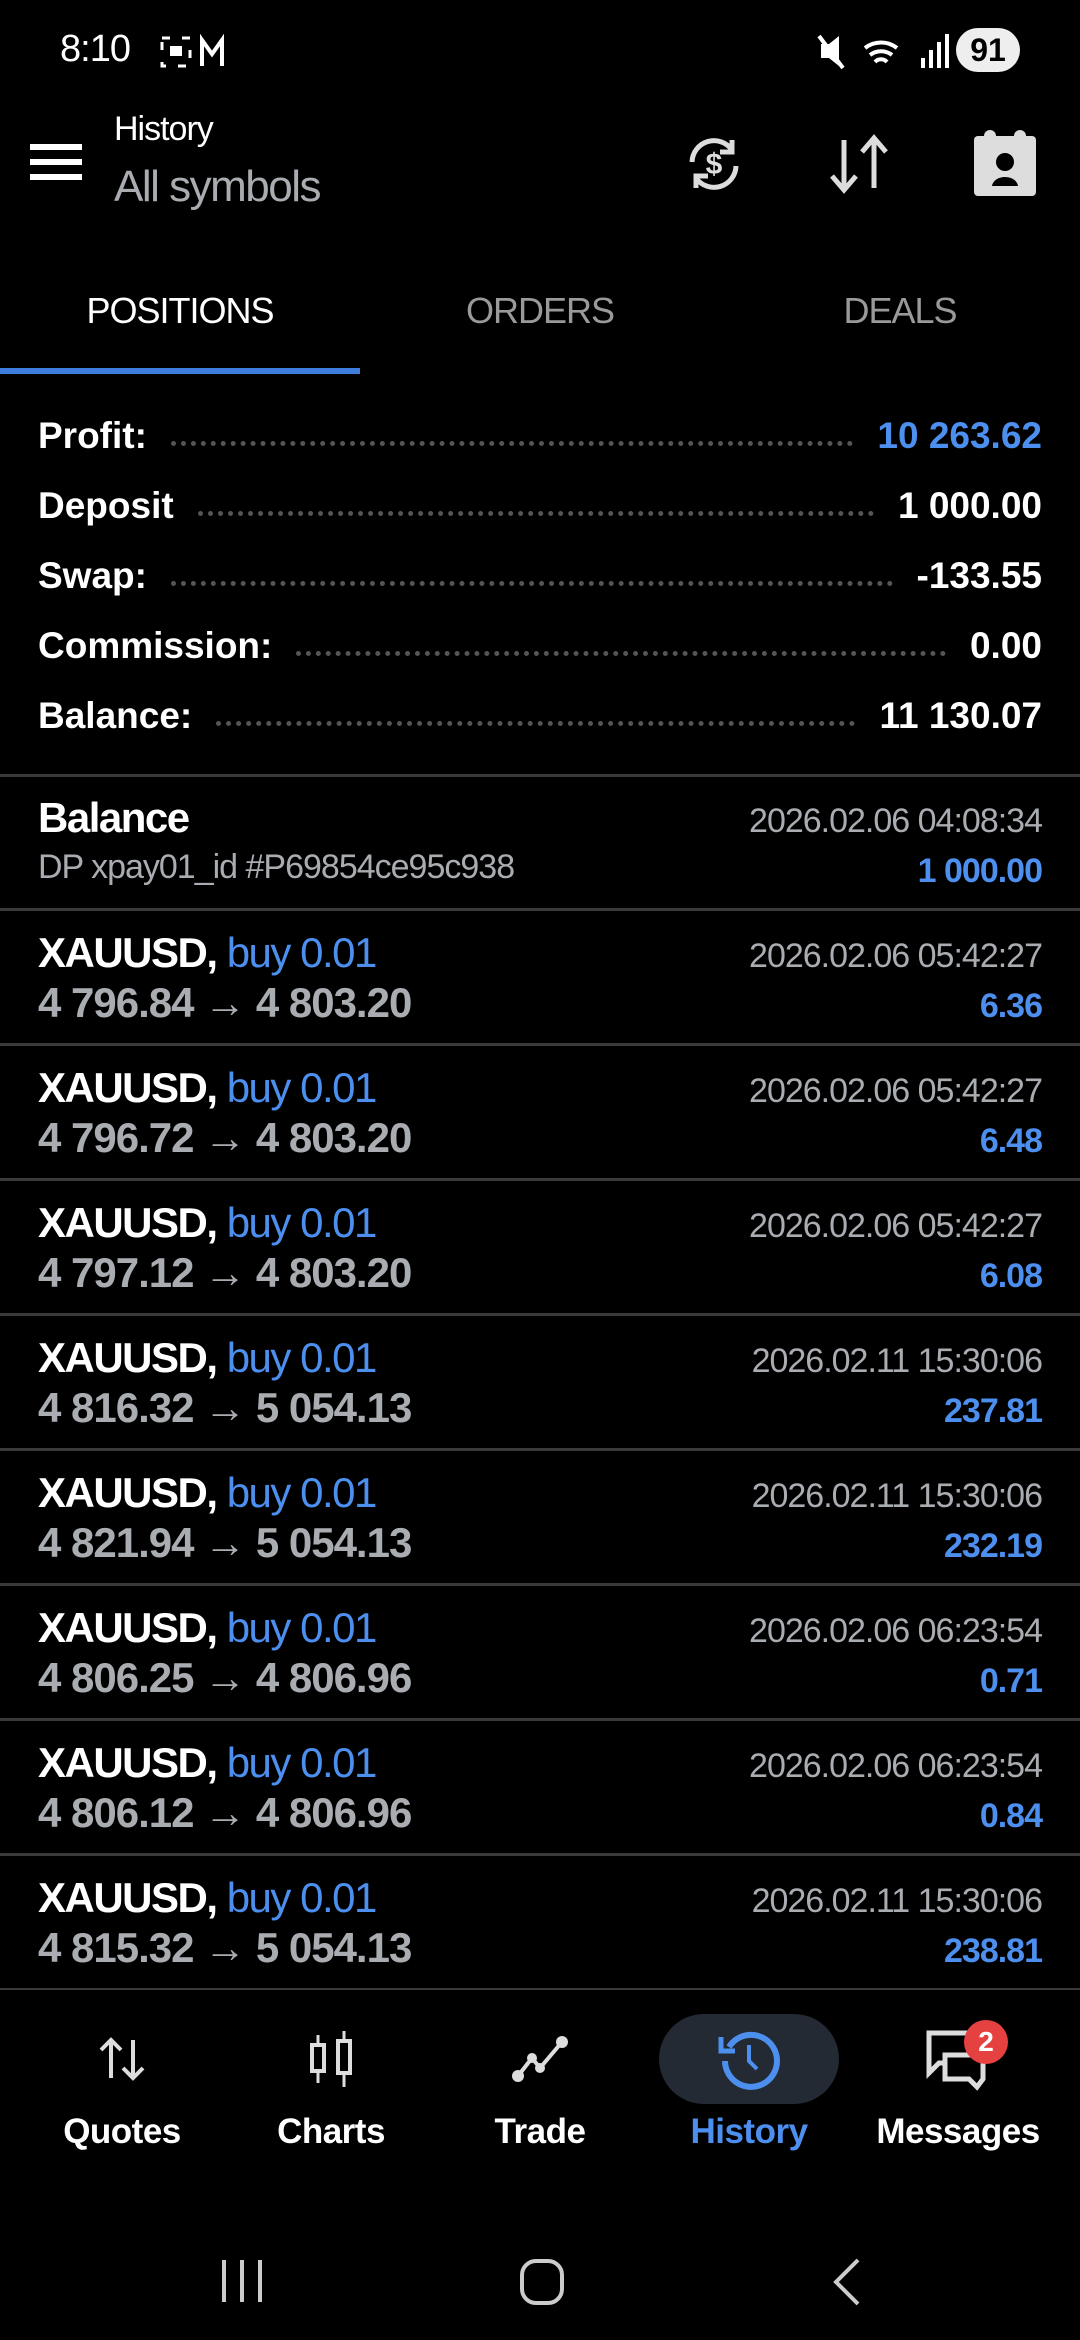 The height and width of the screenshot is (2340, 1080). I want to click on menu-icon, so click(57, 162).